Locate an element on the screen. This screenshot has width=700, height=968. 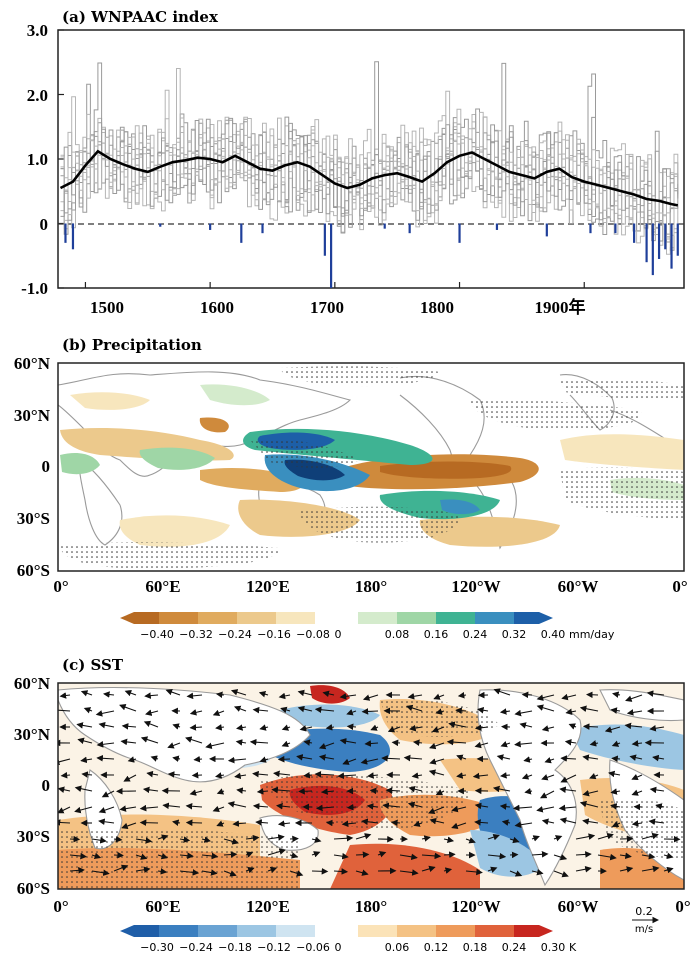
y-tick-label: 2.0 is located at coordinates (37, 95).